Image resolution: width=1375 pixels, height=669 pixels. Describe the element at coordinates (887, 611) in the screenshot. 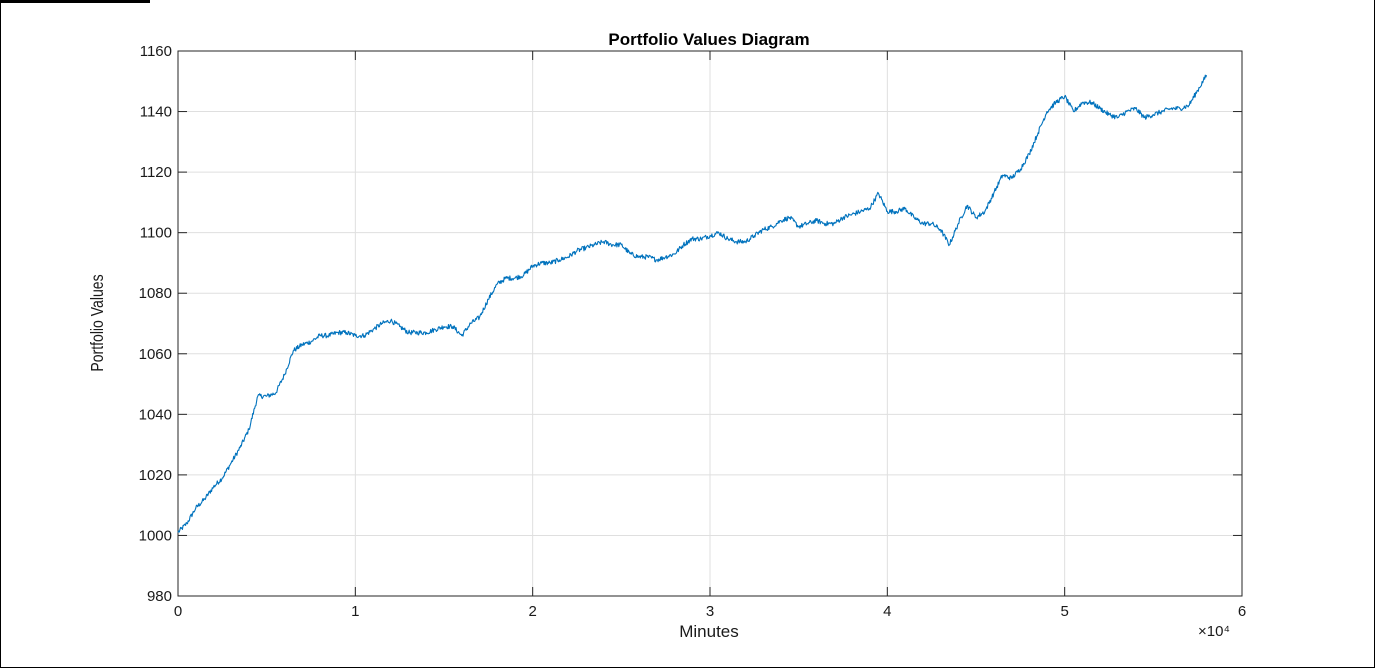

I see `x-tick-label: 4` at that location.